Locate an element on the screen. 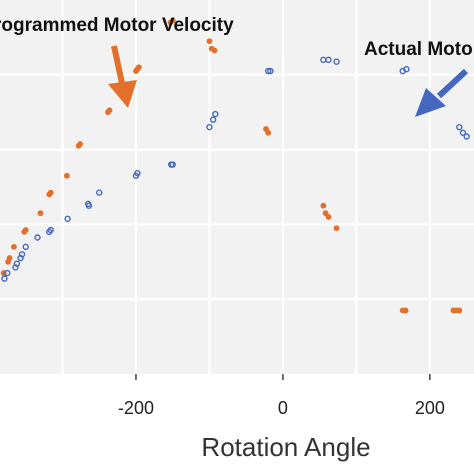 Image resolution: width=474 pixels, height=474 pixels. x-axis-title: Rotation Angle is located at coordinates (285, 447).